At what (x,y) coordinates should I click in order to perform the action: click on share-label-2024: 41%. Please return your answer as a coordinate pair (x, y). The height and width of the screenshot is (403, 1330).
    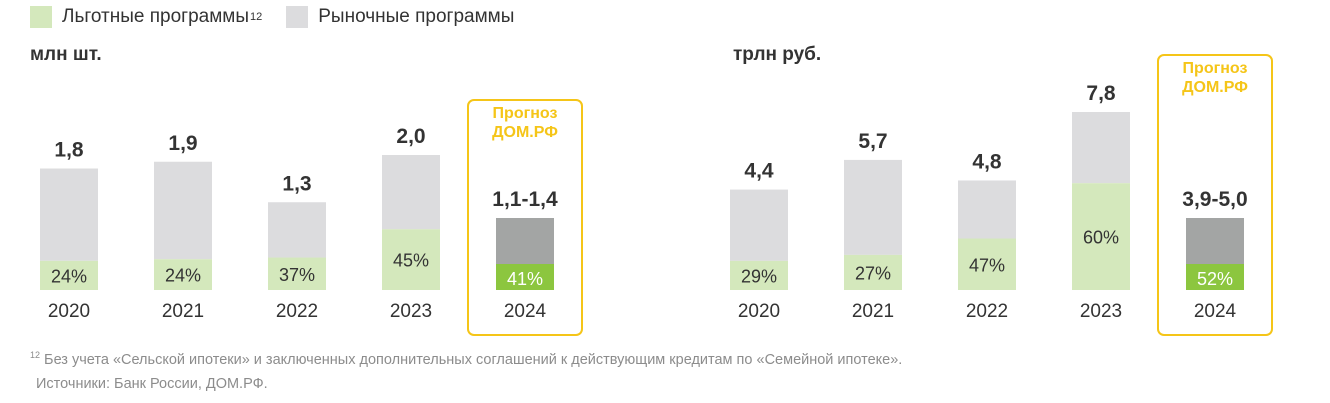
    Looking at the image, I should click on (525, 279).